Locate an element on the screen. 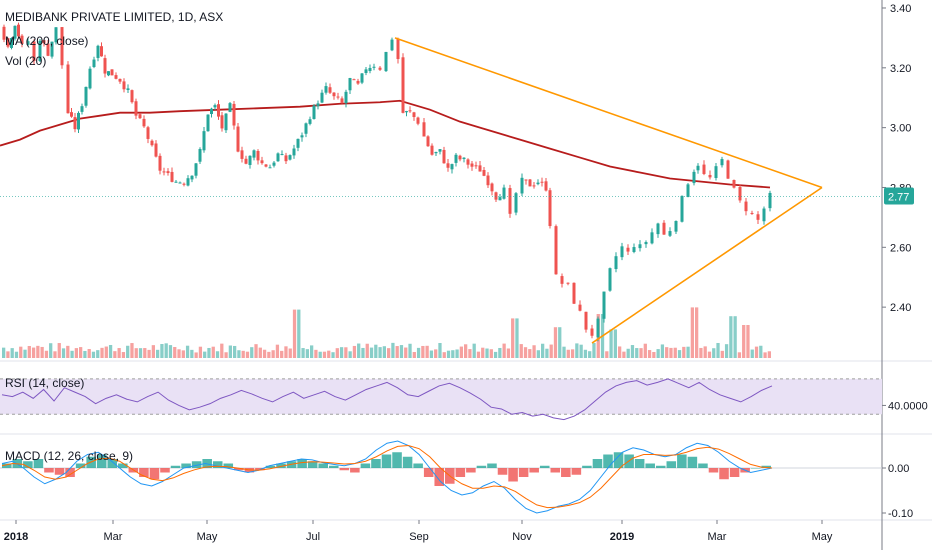  price-tick-label: 3.20 is located at coordinates (900, 69).